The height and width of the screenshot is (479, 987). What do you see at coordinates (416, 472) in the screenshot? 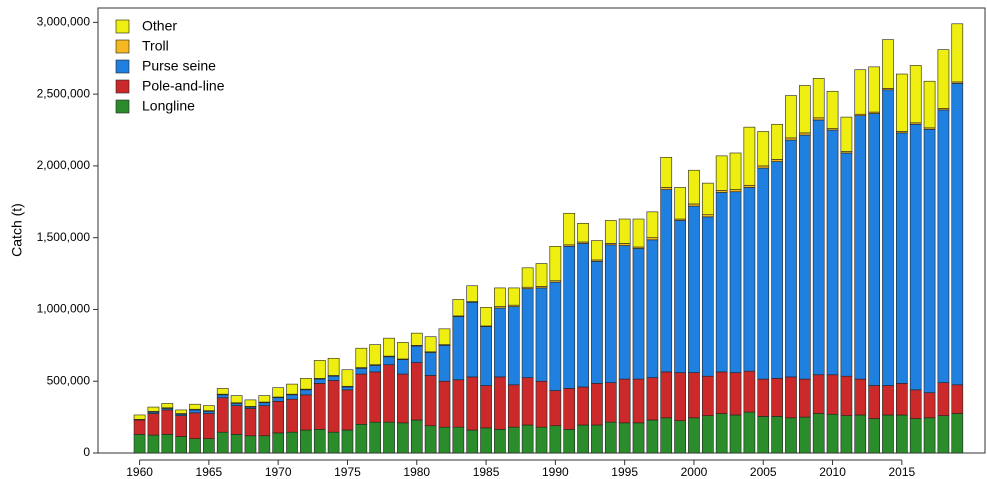
I see `x-tick-label: 1980` at bounding box center [416, 472].